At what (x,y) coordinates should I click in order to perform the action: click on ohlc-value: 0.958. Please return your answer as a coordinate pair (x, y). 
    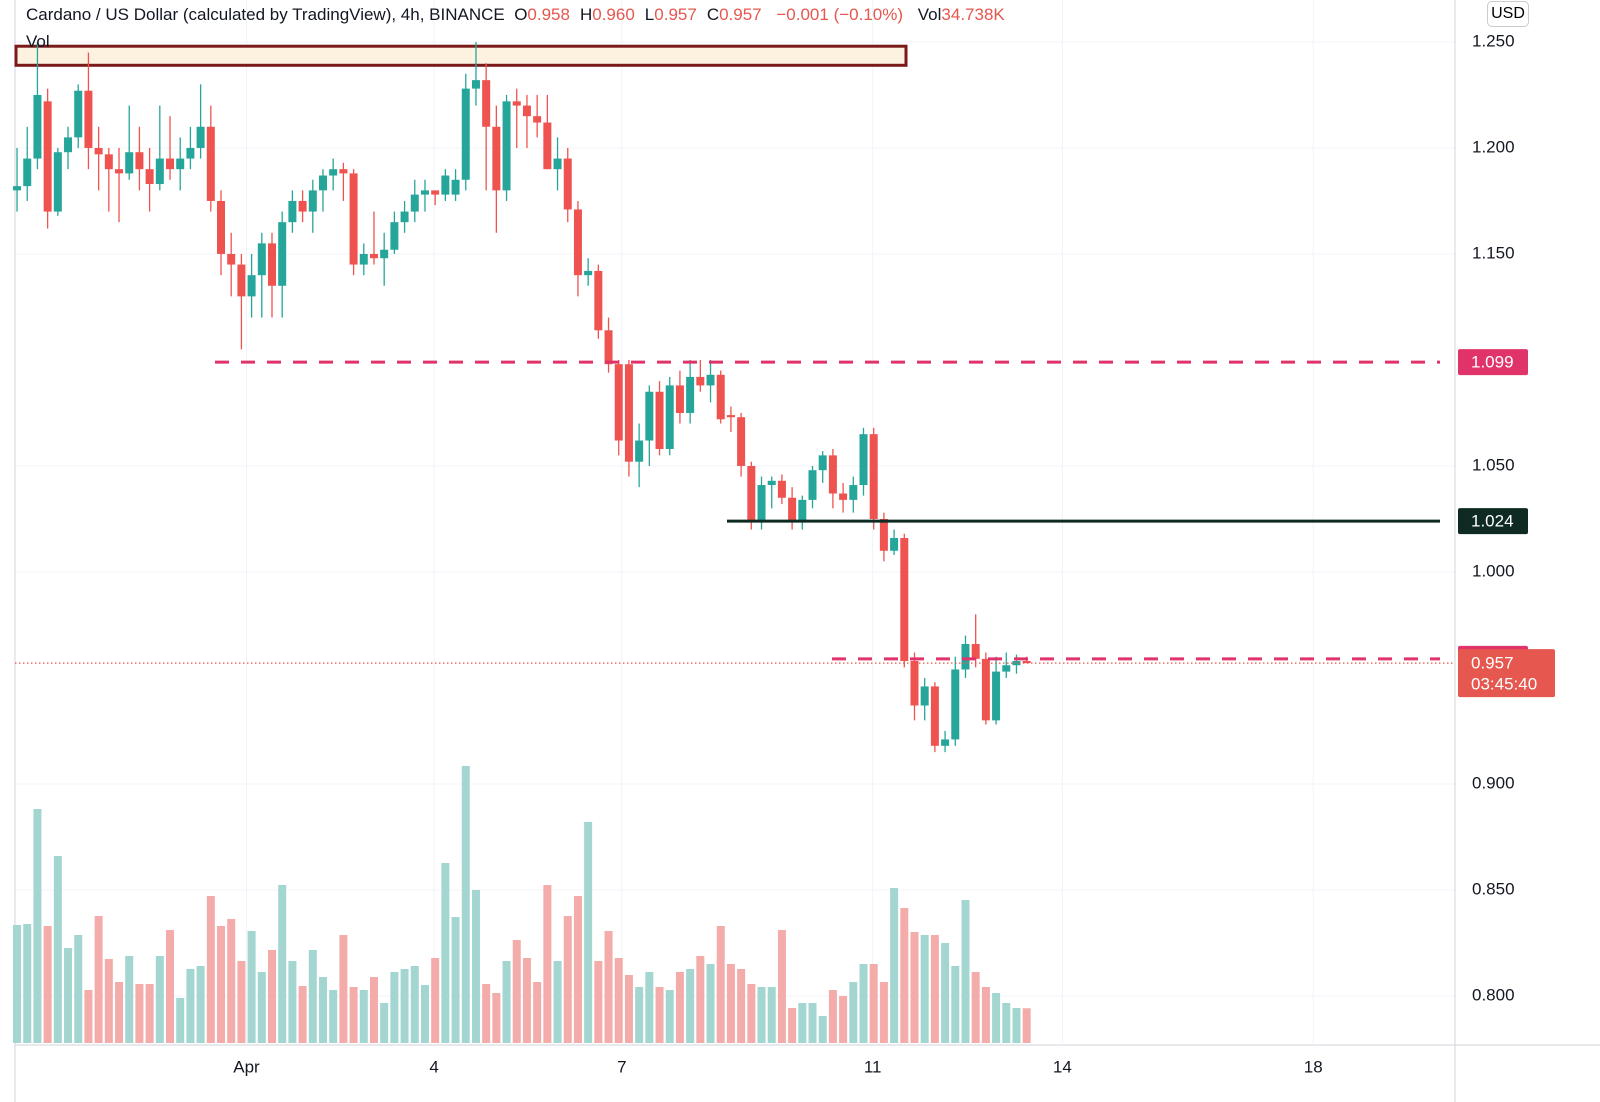
    Looking at the image, I should click on (548, 14).